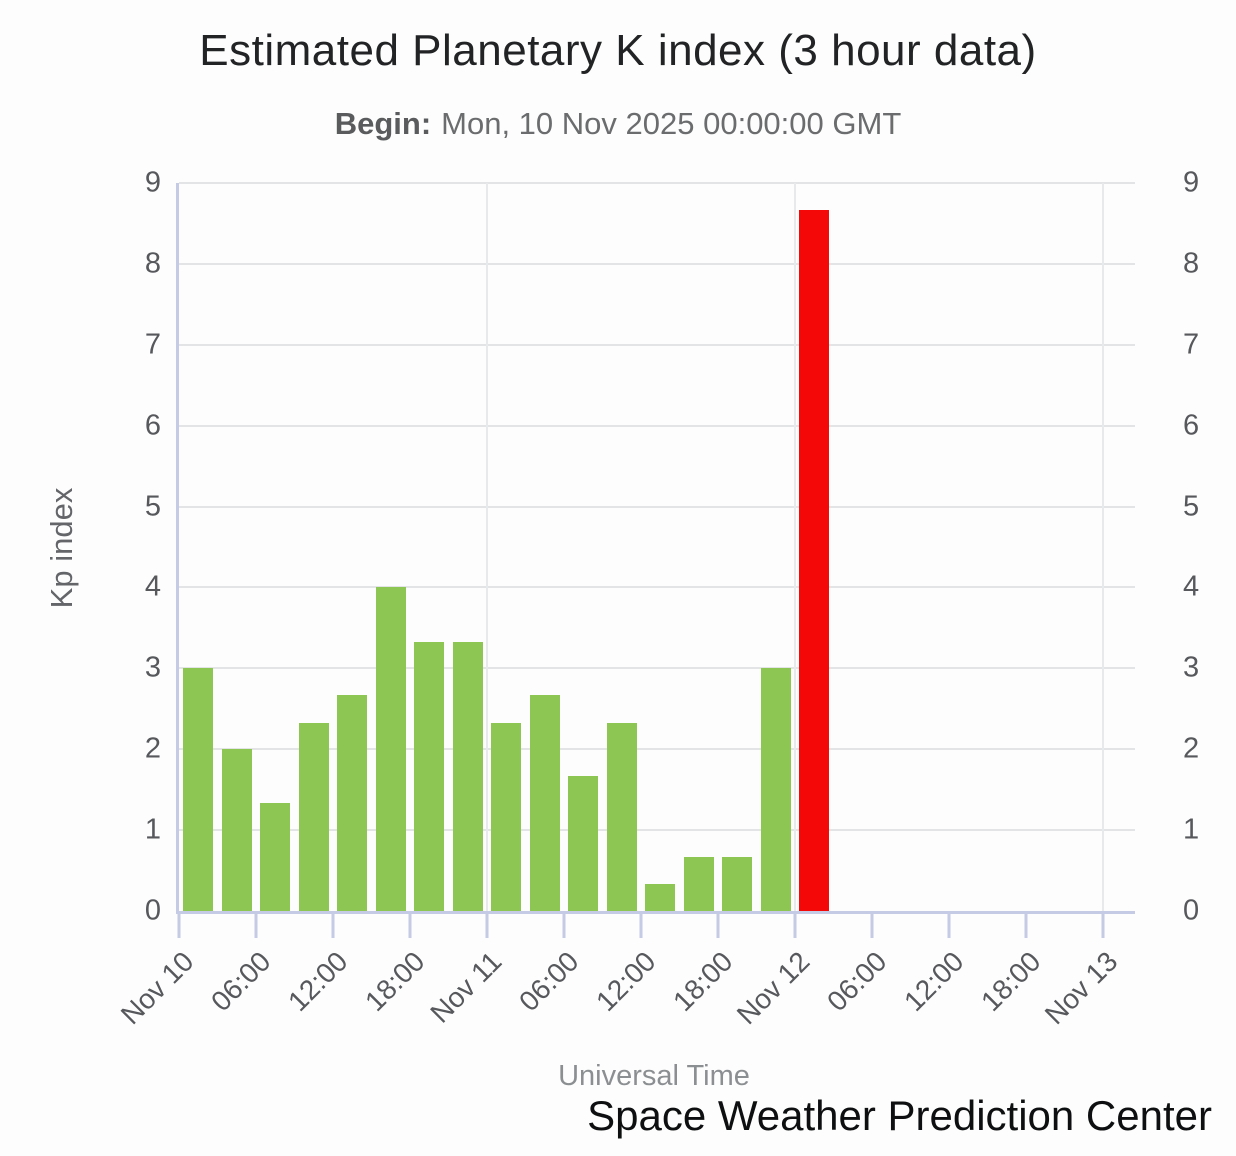 The image size is (1236, 1156). Describe the element at coordinates (1191, 182) in the screenshot. I see `y-tick-label-right: 9` at that location.